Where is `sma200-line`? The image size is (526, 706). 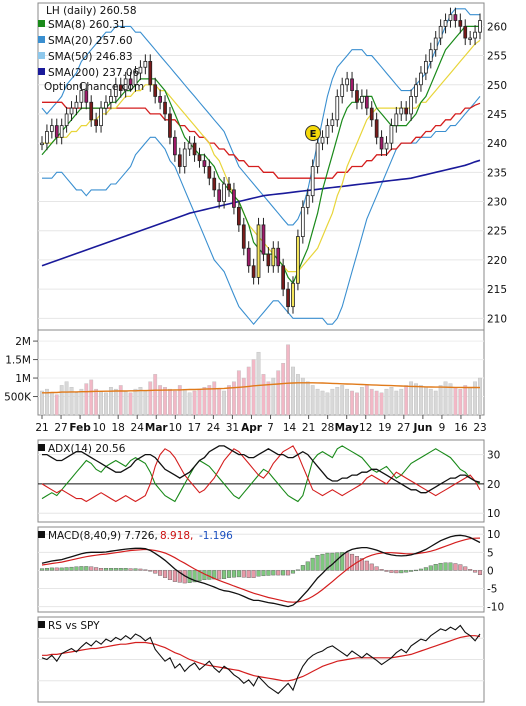 sma200-line is located at coordinates (261, 213).